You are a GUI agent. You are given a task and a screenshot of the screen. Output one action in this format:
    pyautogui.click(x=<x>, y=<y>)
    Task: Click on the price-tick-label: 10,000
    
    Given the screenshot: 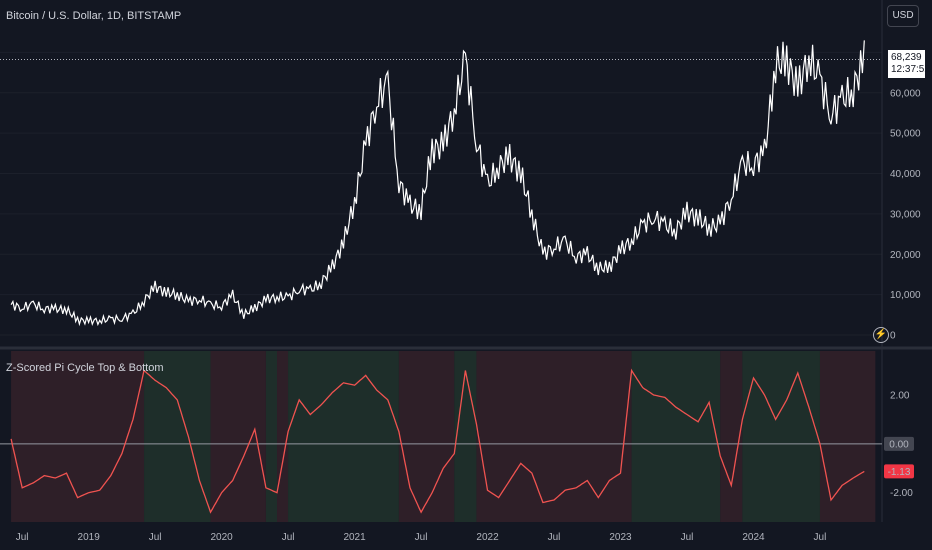 What is the action you would take?
    pyautogui.click(x=905, y=295)
    